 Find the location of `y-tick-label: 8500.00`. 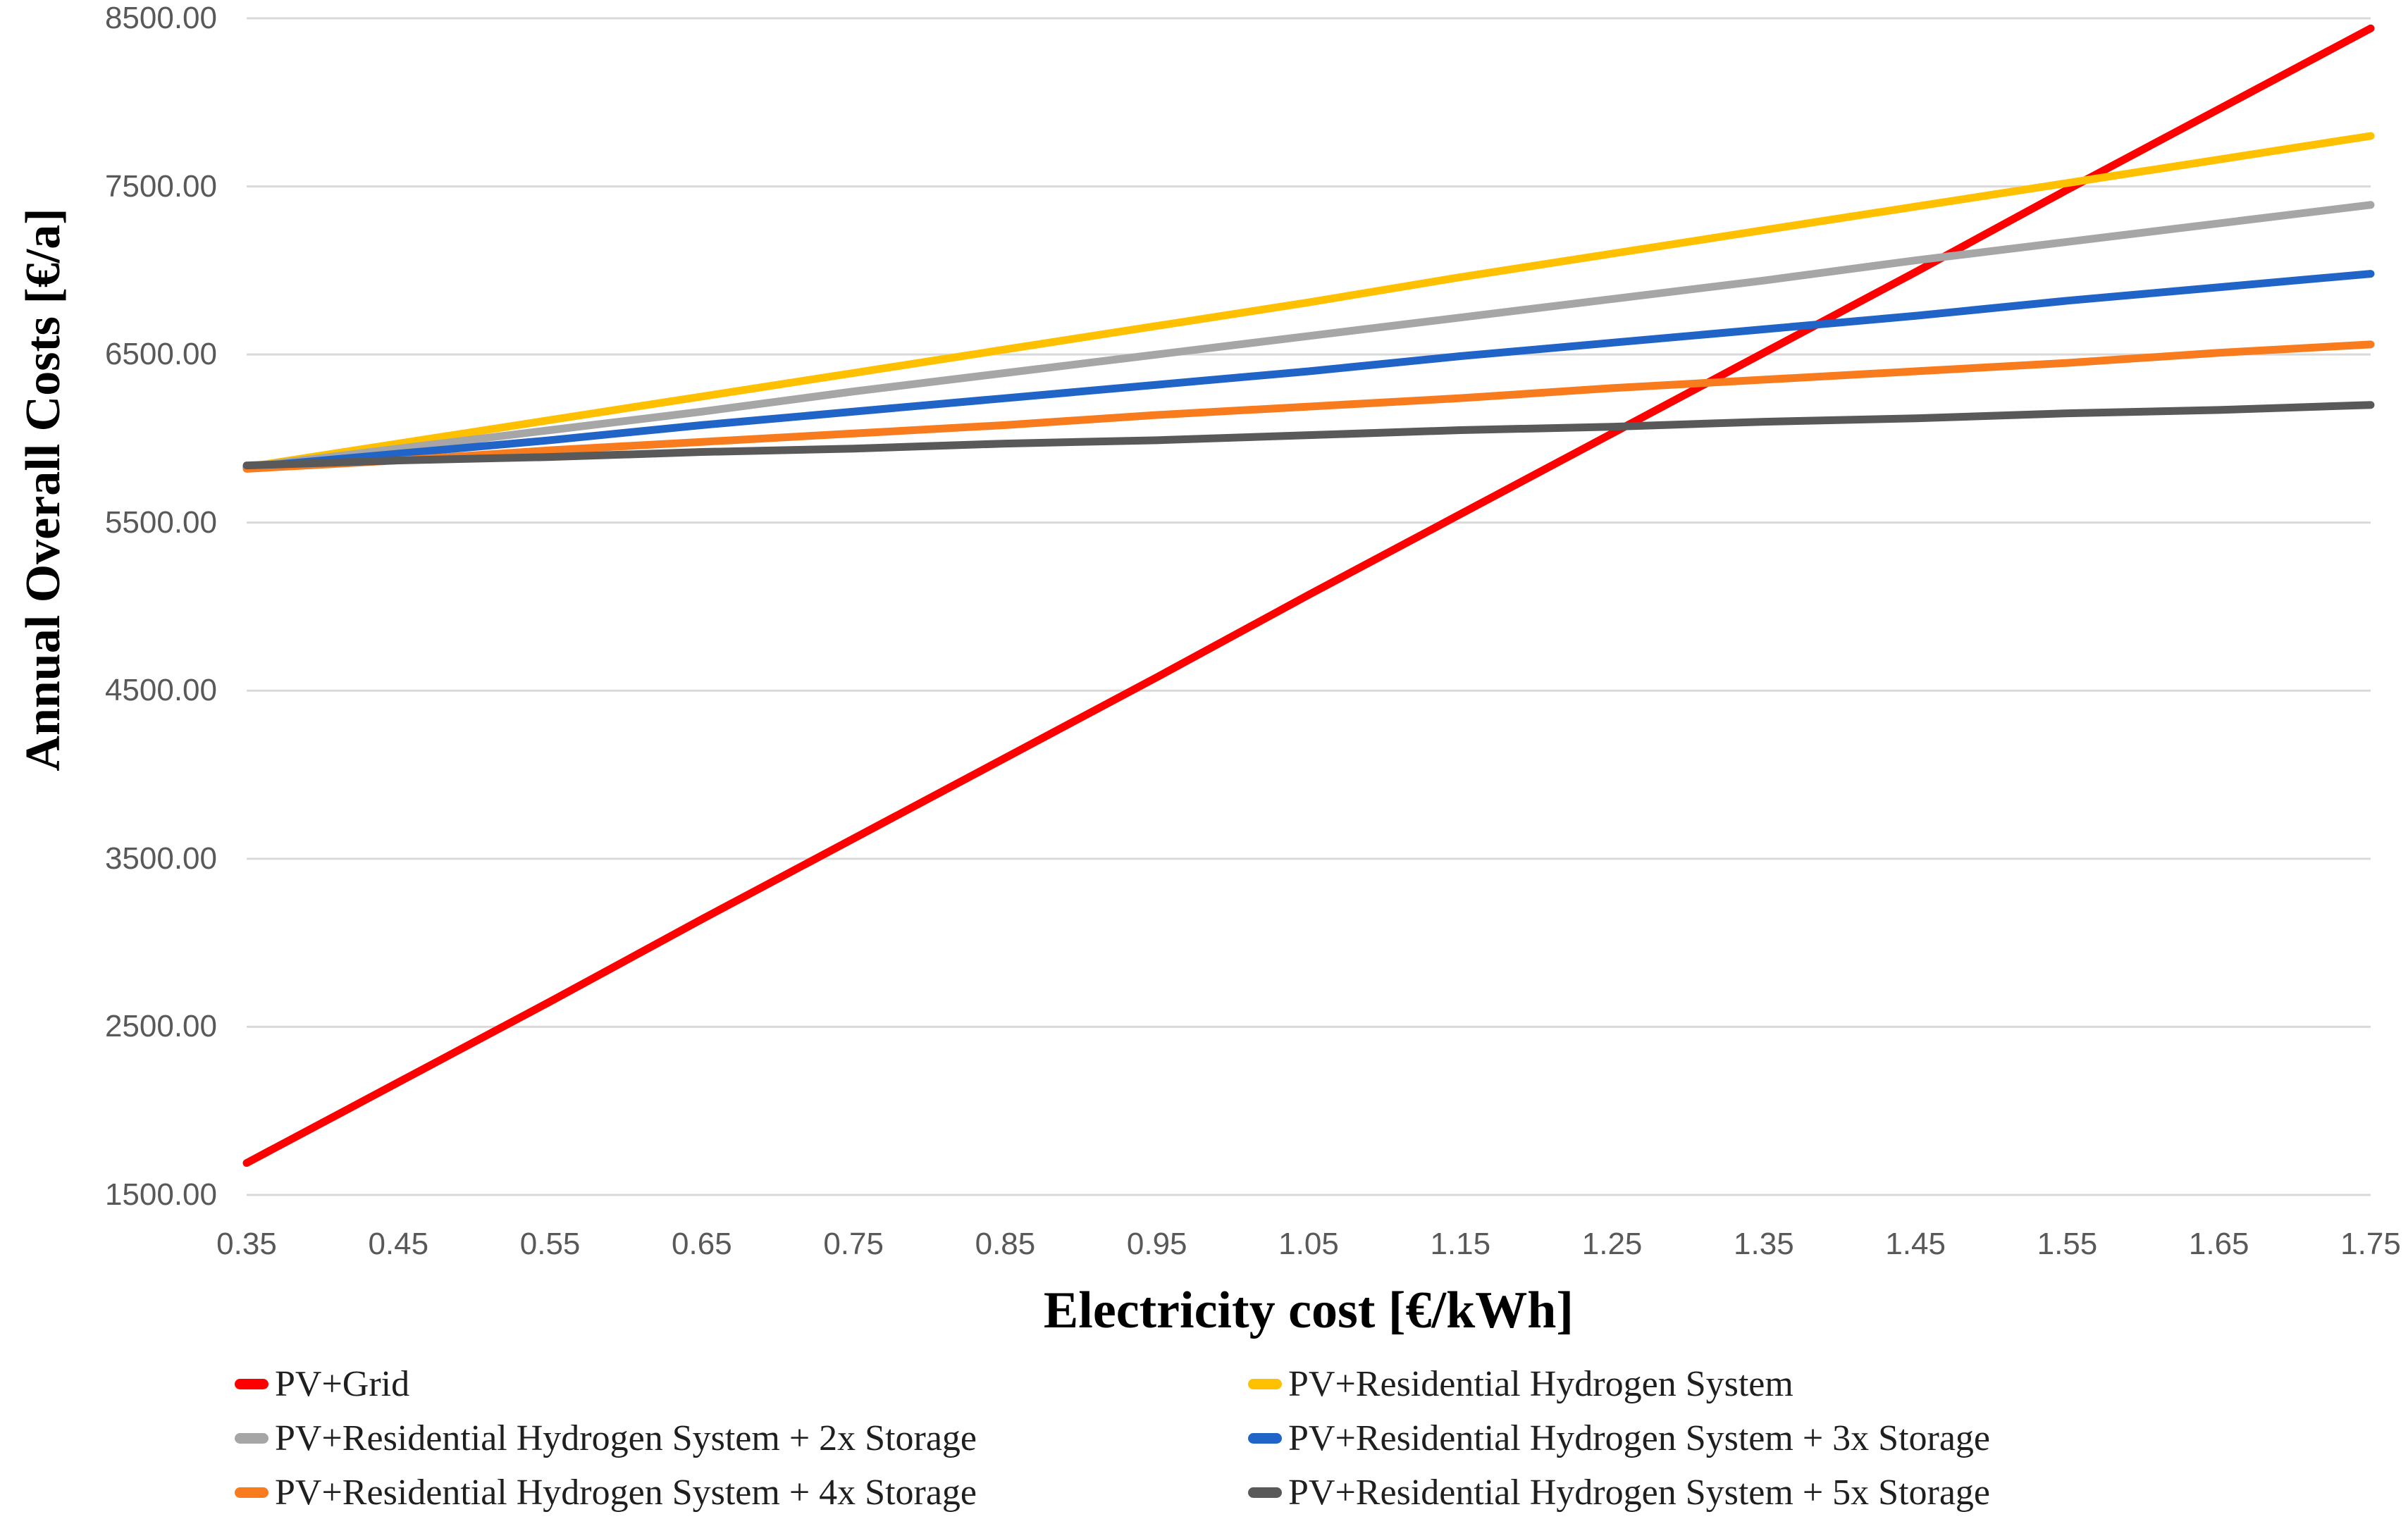

y-tick-label: 8500.00 is located at coordinates (160, 18).